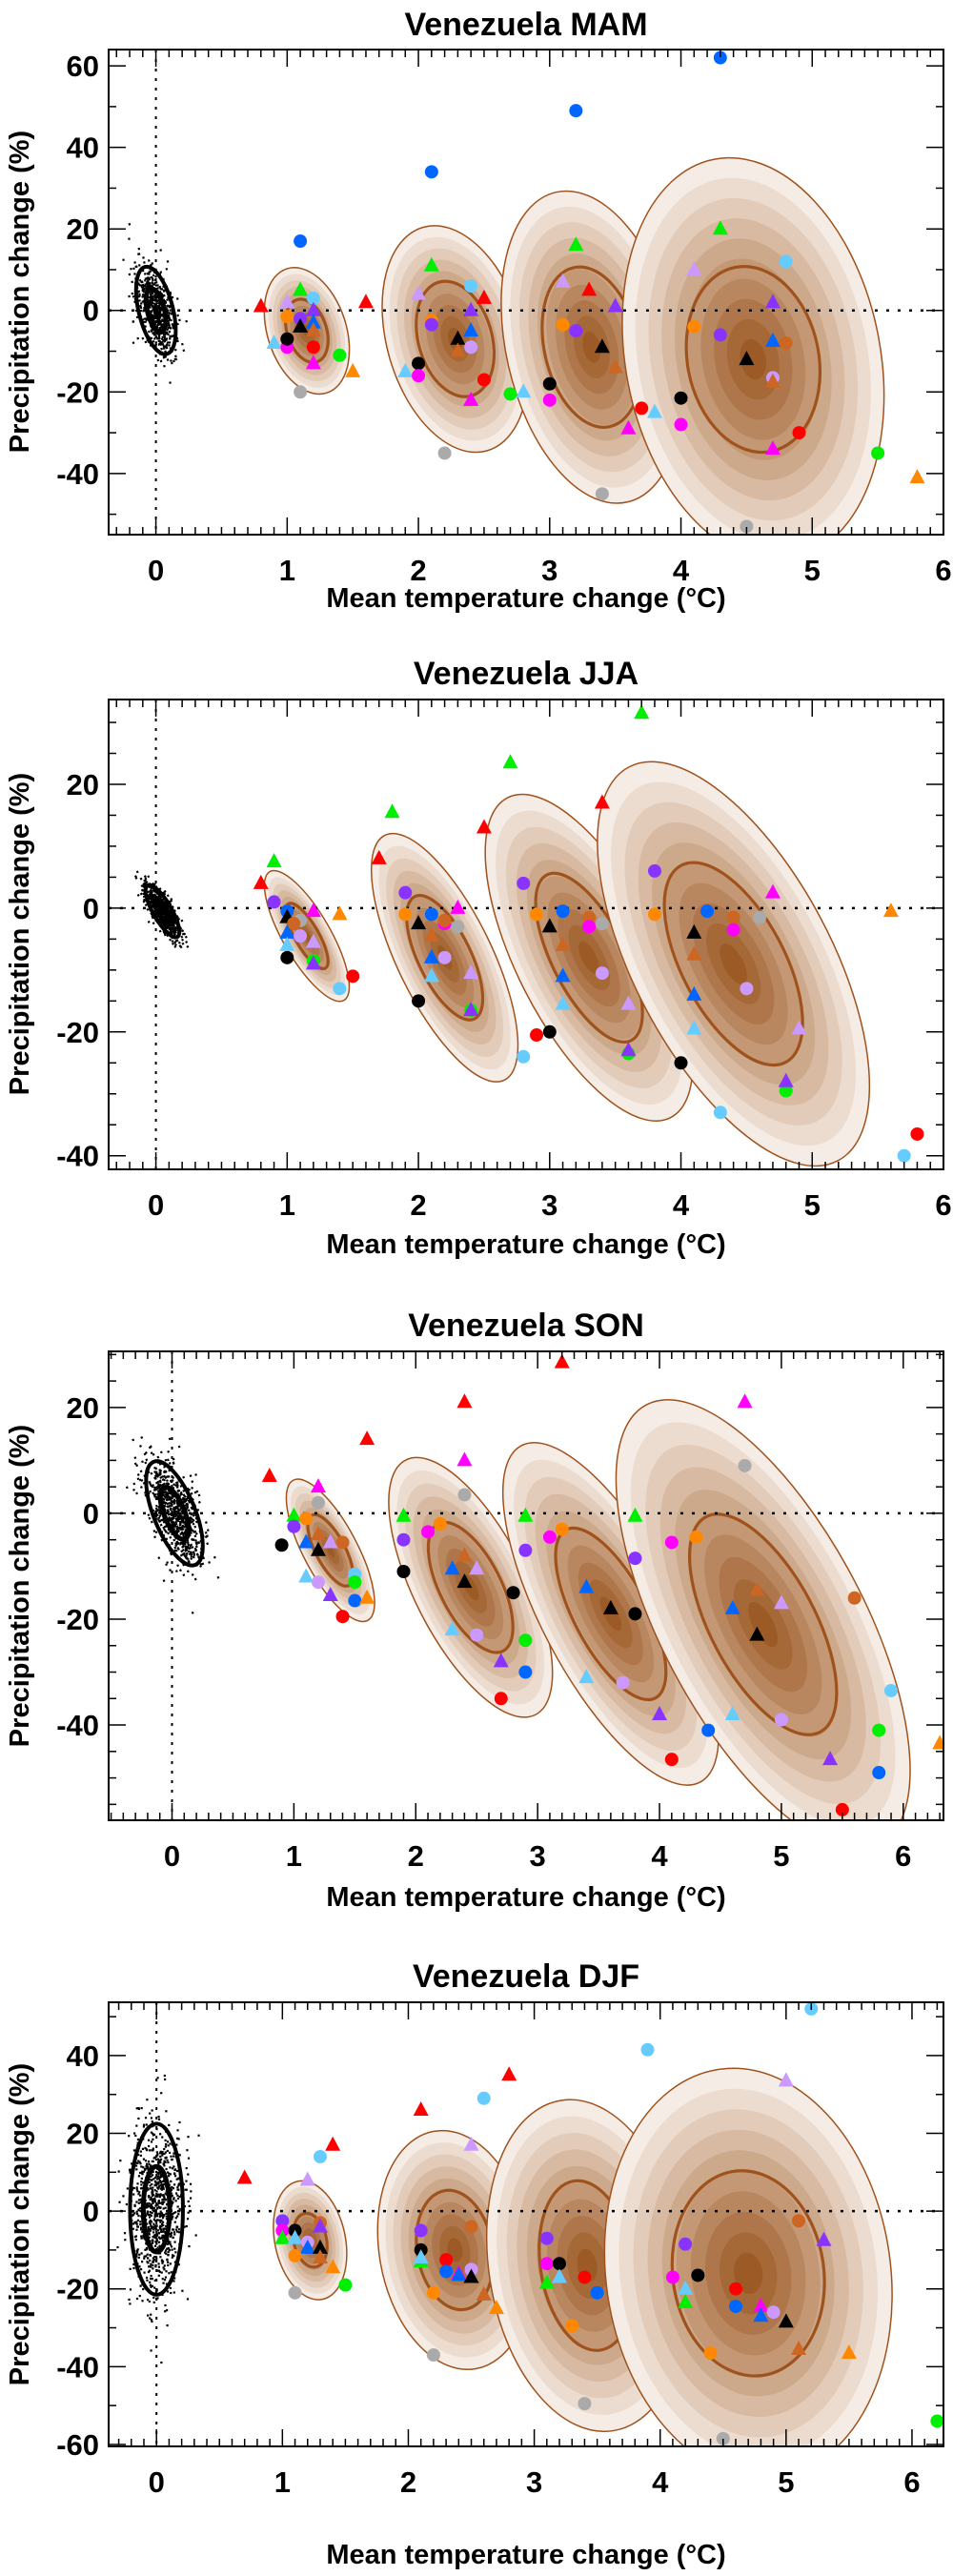 The width and height of the screenshot is (953, 2576). I want to click on natural-variability, so click(173, 1525).